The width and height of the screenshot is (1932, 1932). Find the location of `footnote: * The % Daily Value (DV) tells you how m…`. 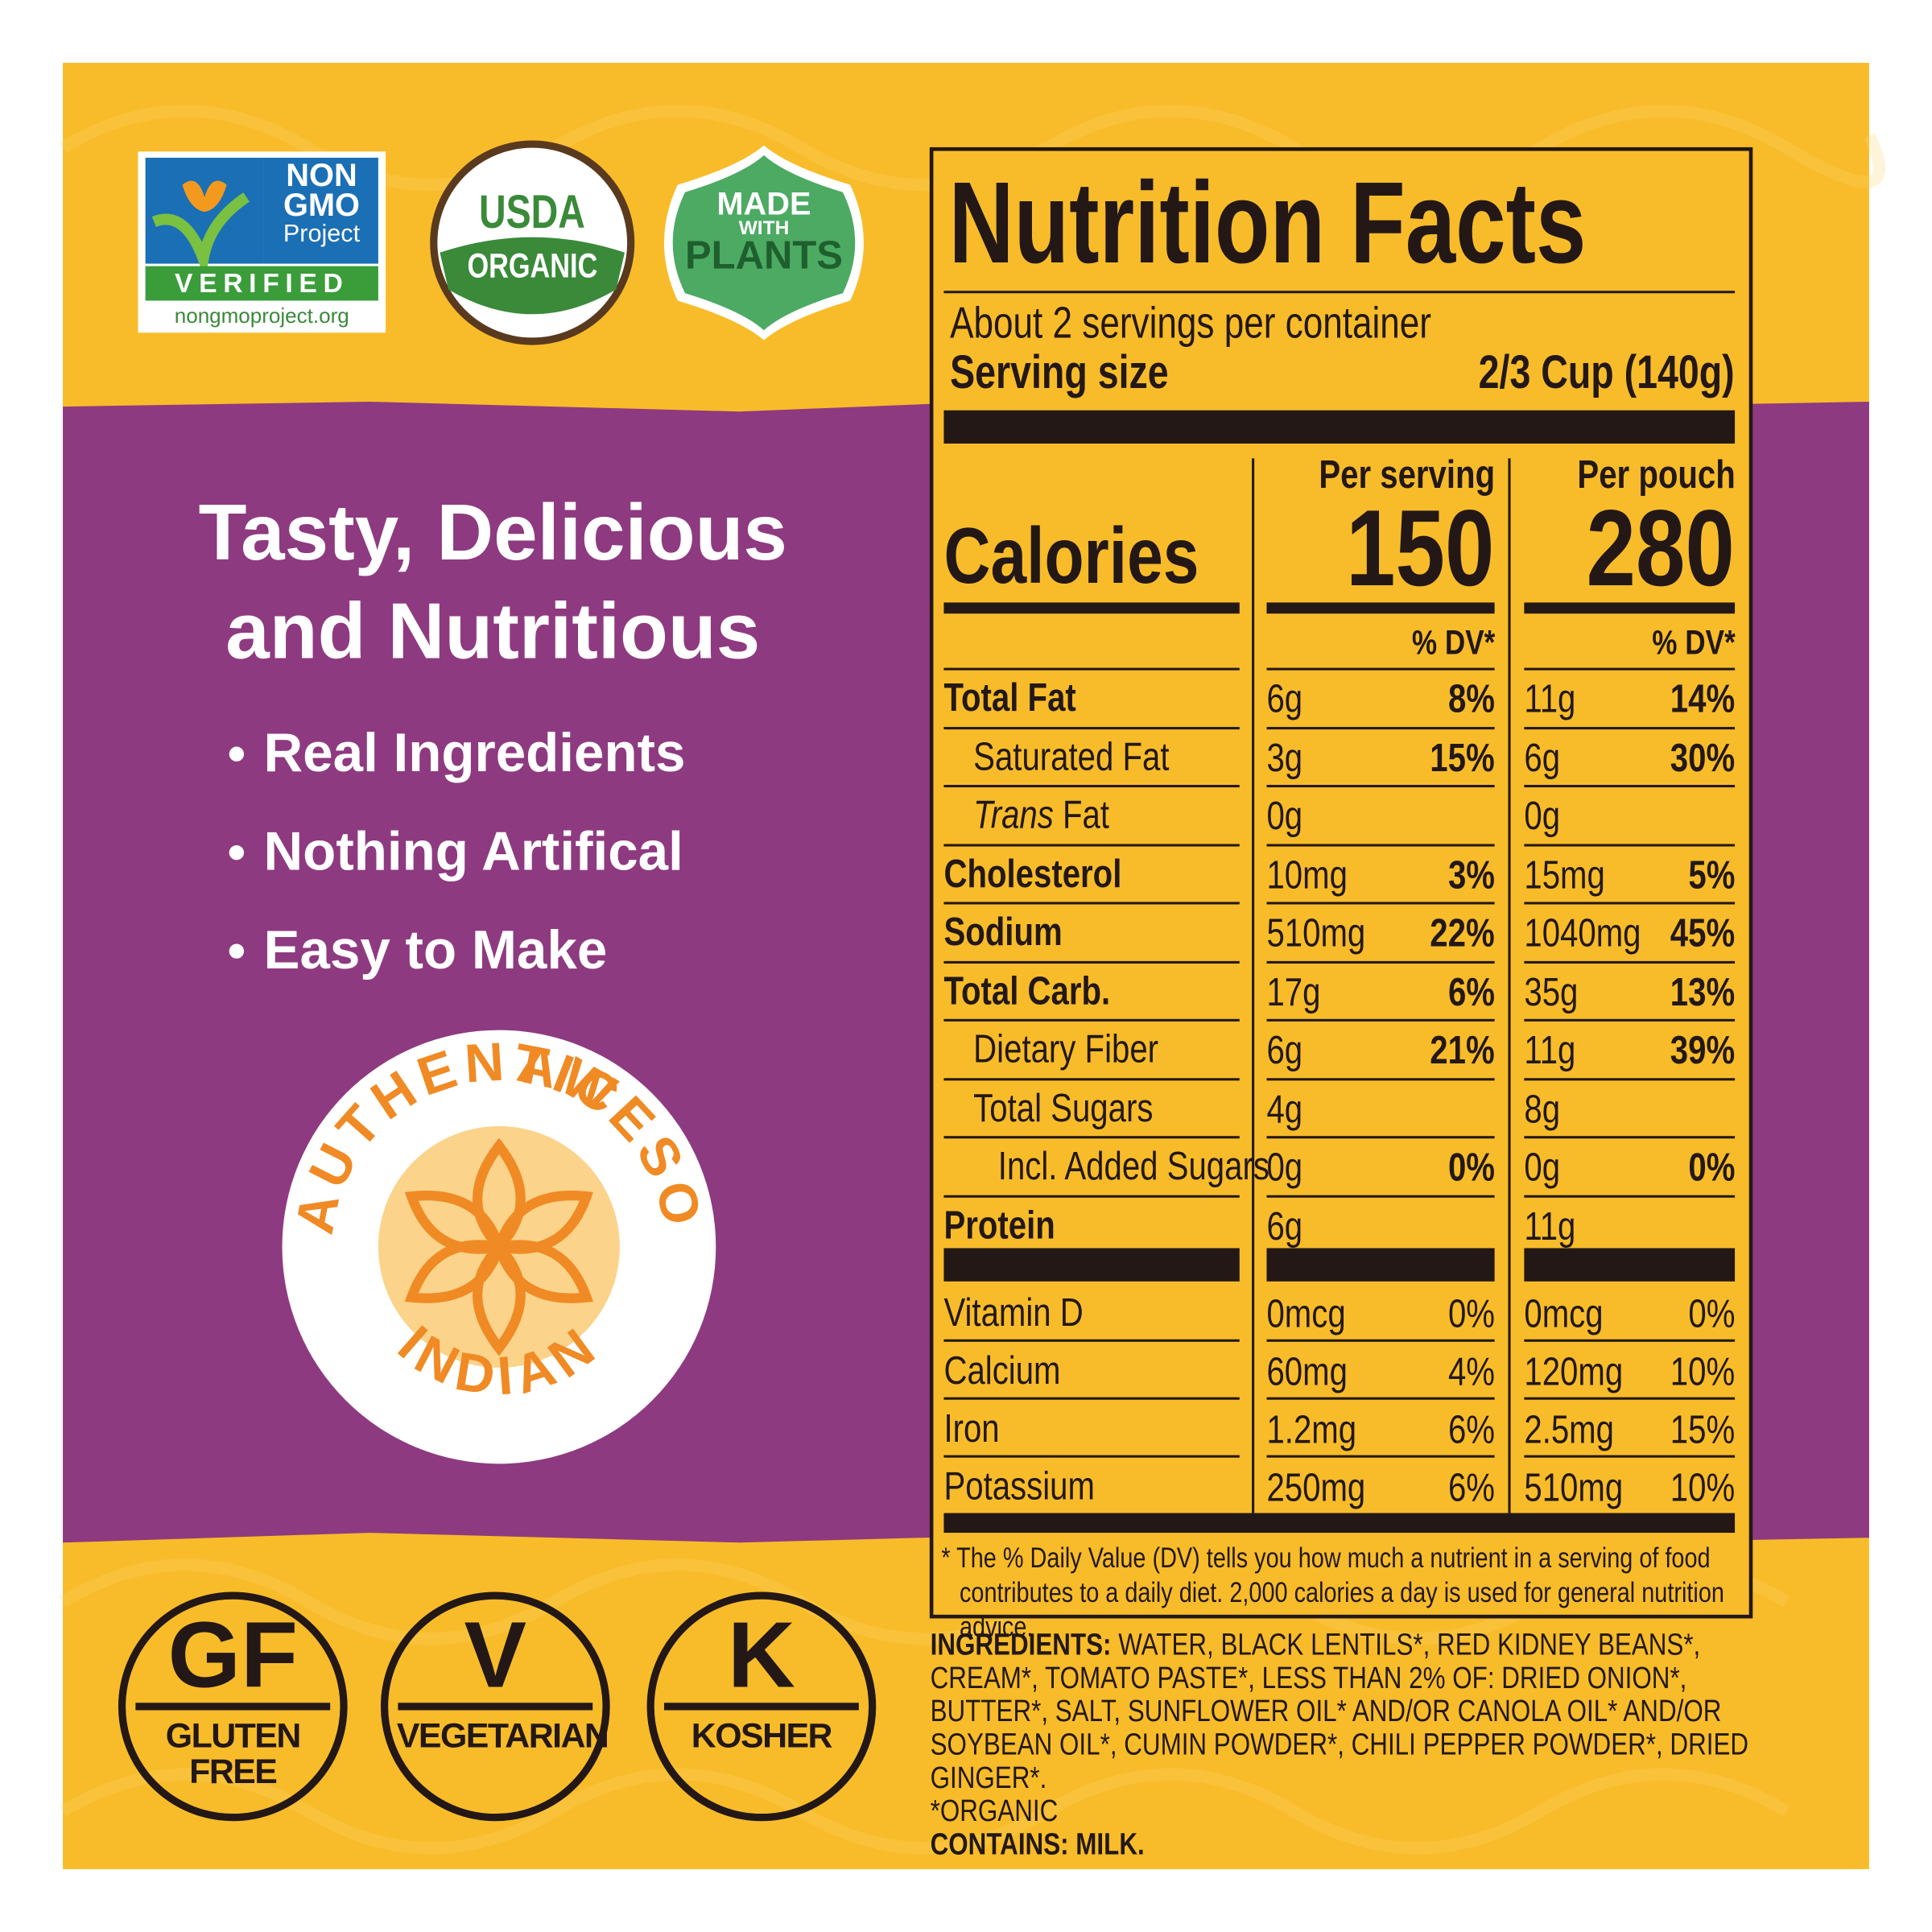

footnote: * The % Daily Value (DV) tells you how m… is located at coordinates (1349, 1592).